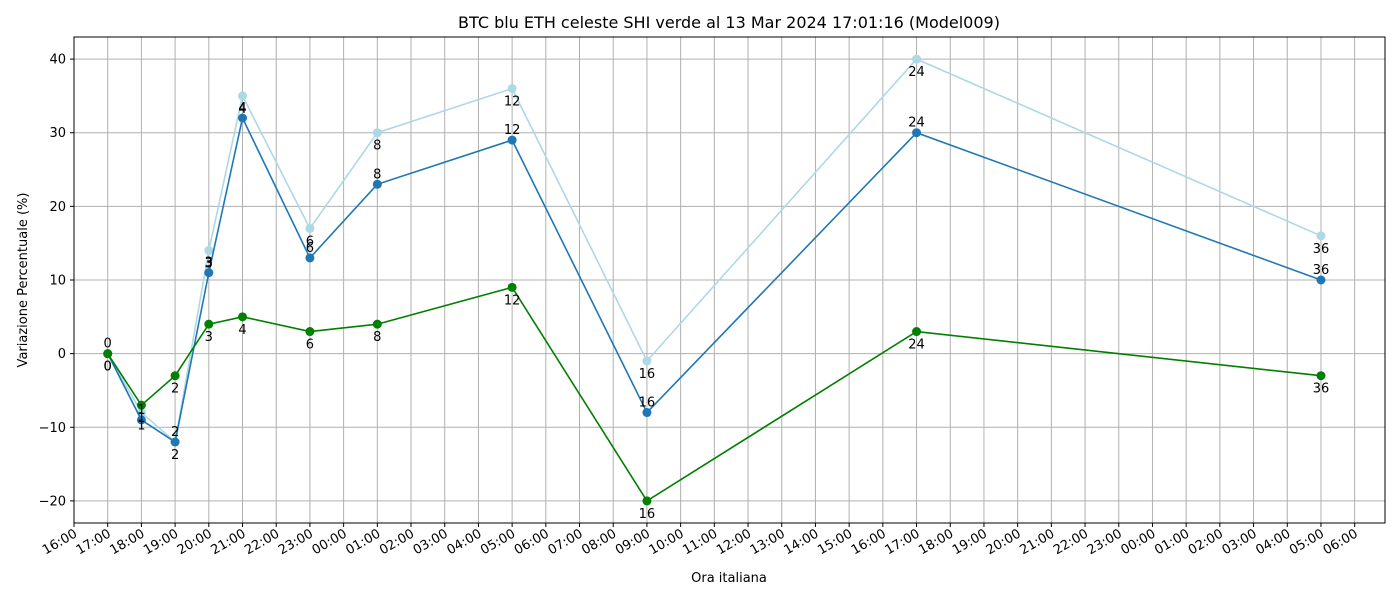 The width and height of the screenshot is (1400, 604). What do you see at coordinates (599, 542) in the screenshot?
I see `x-tick-label: 08:00` at bounding box center [599, 542].